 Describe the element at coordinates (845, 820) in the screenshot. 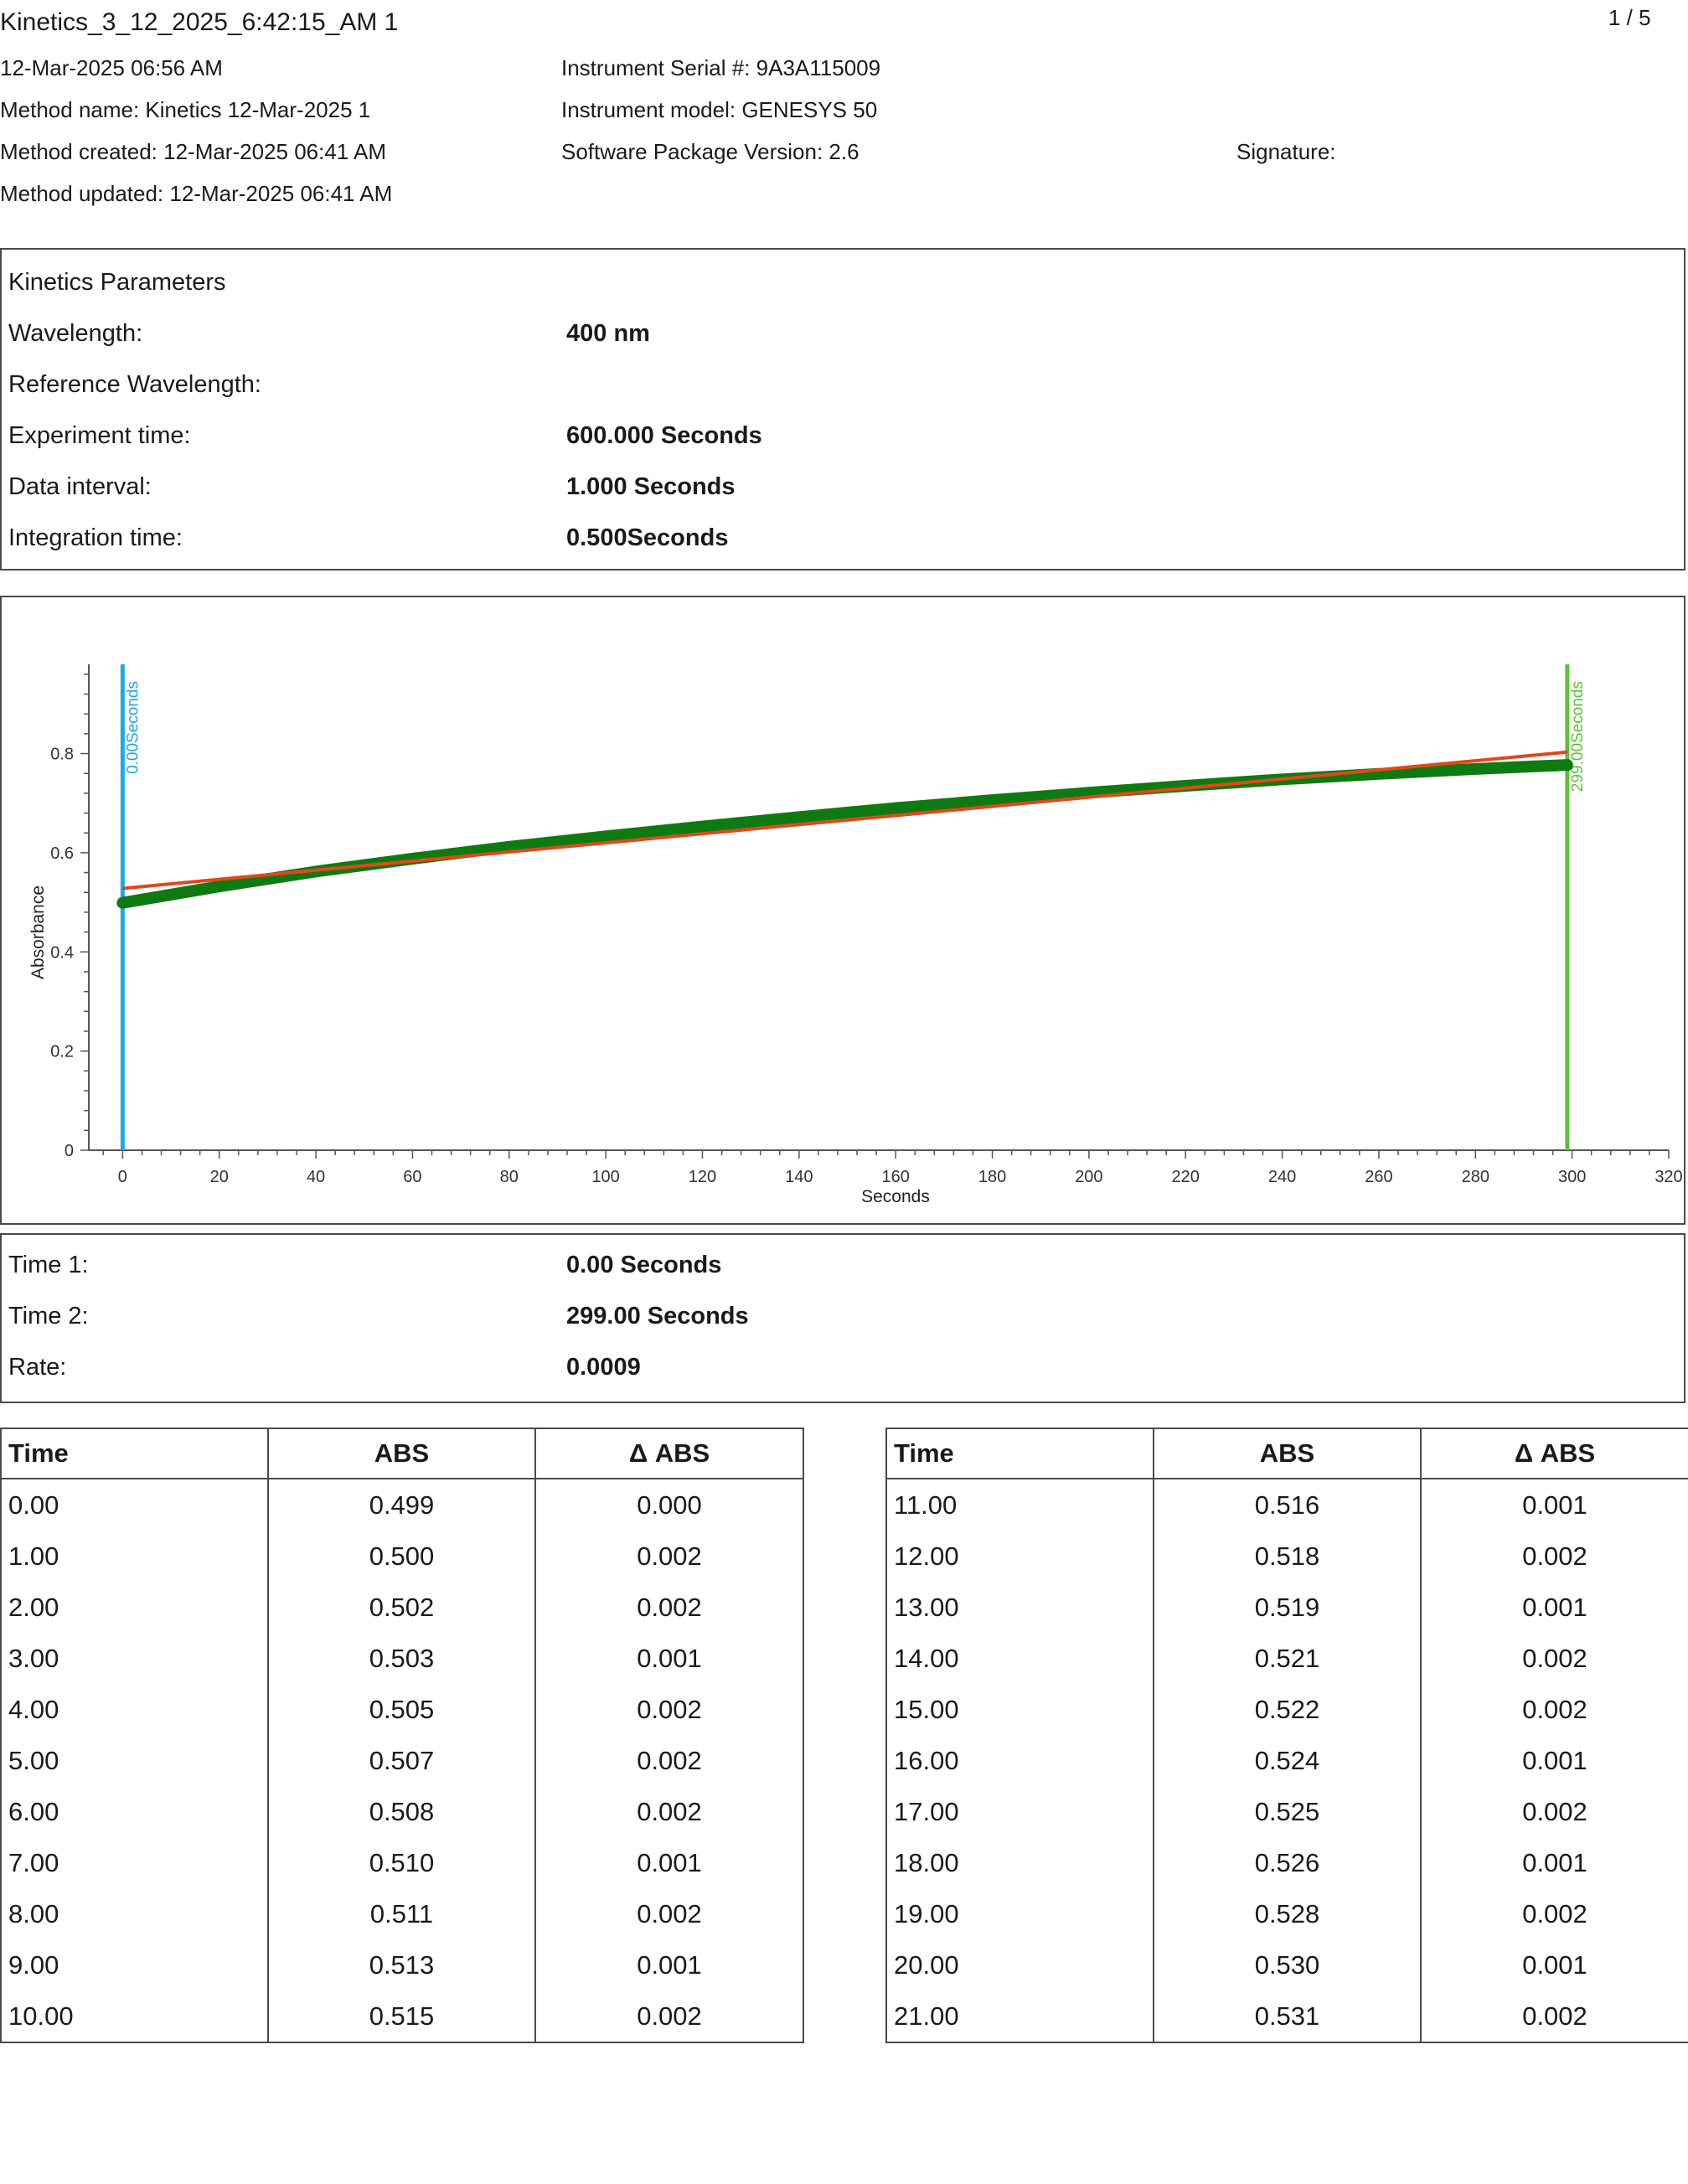

I see `rate-fit-line` at that location.